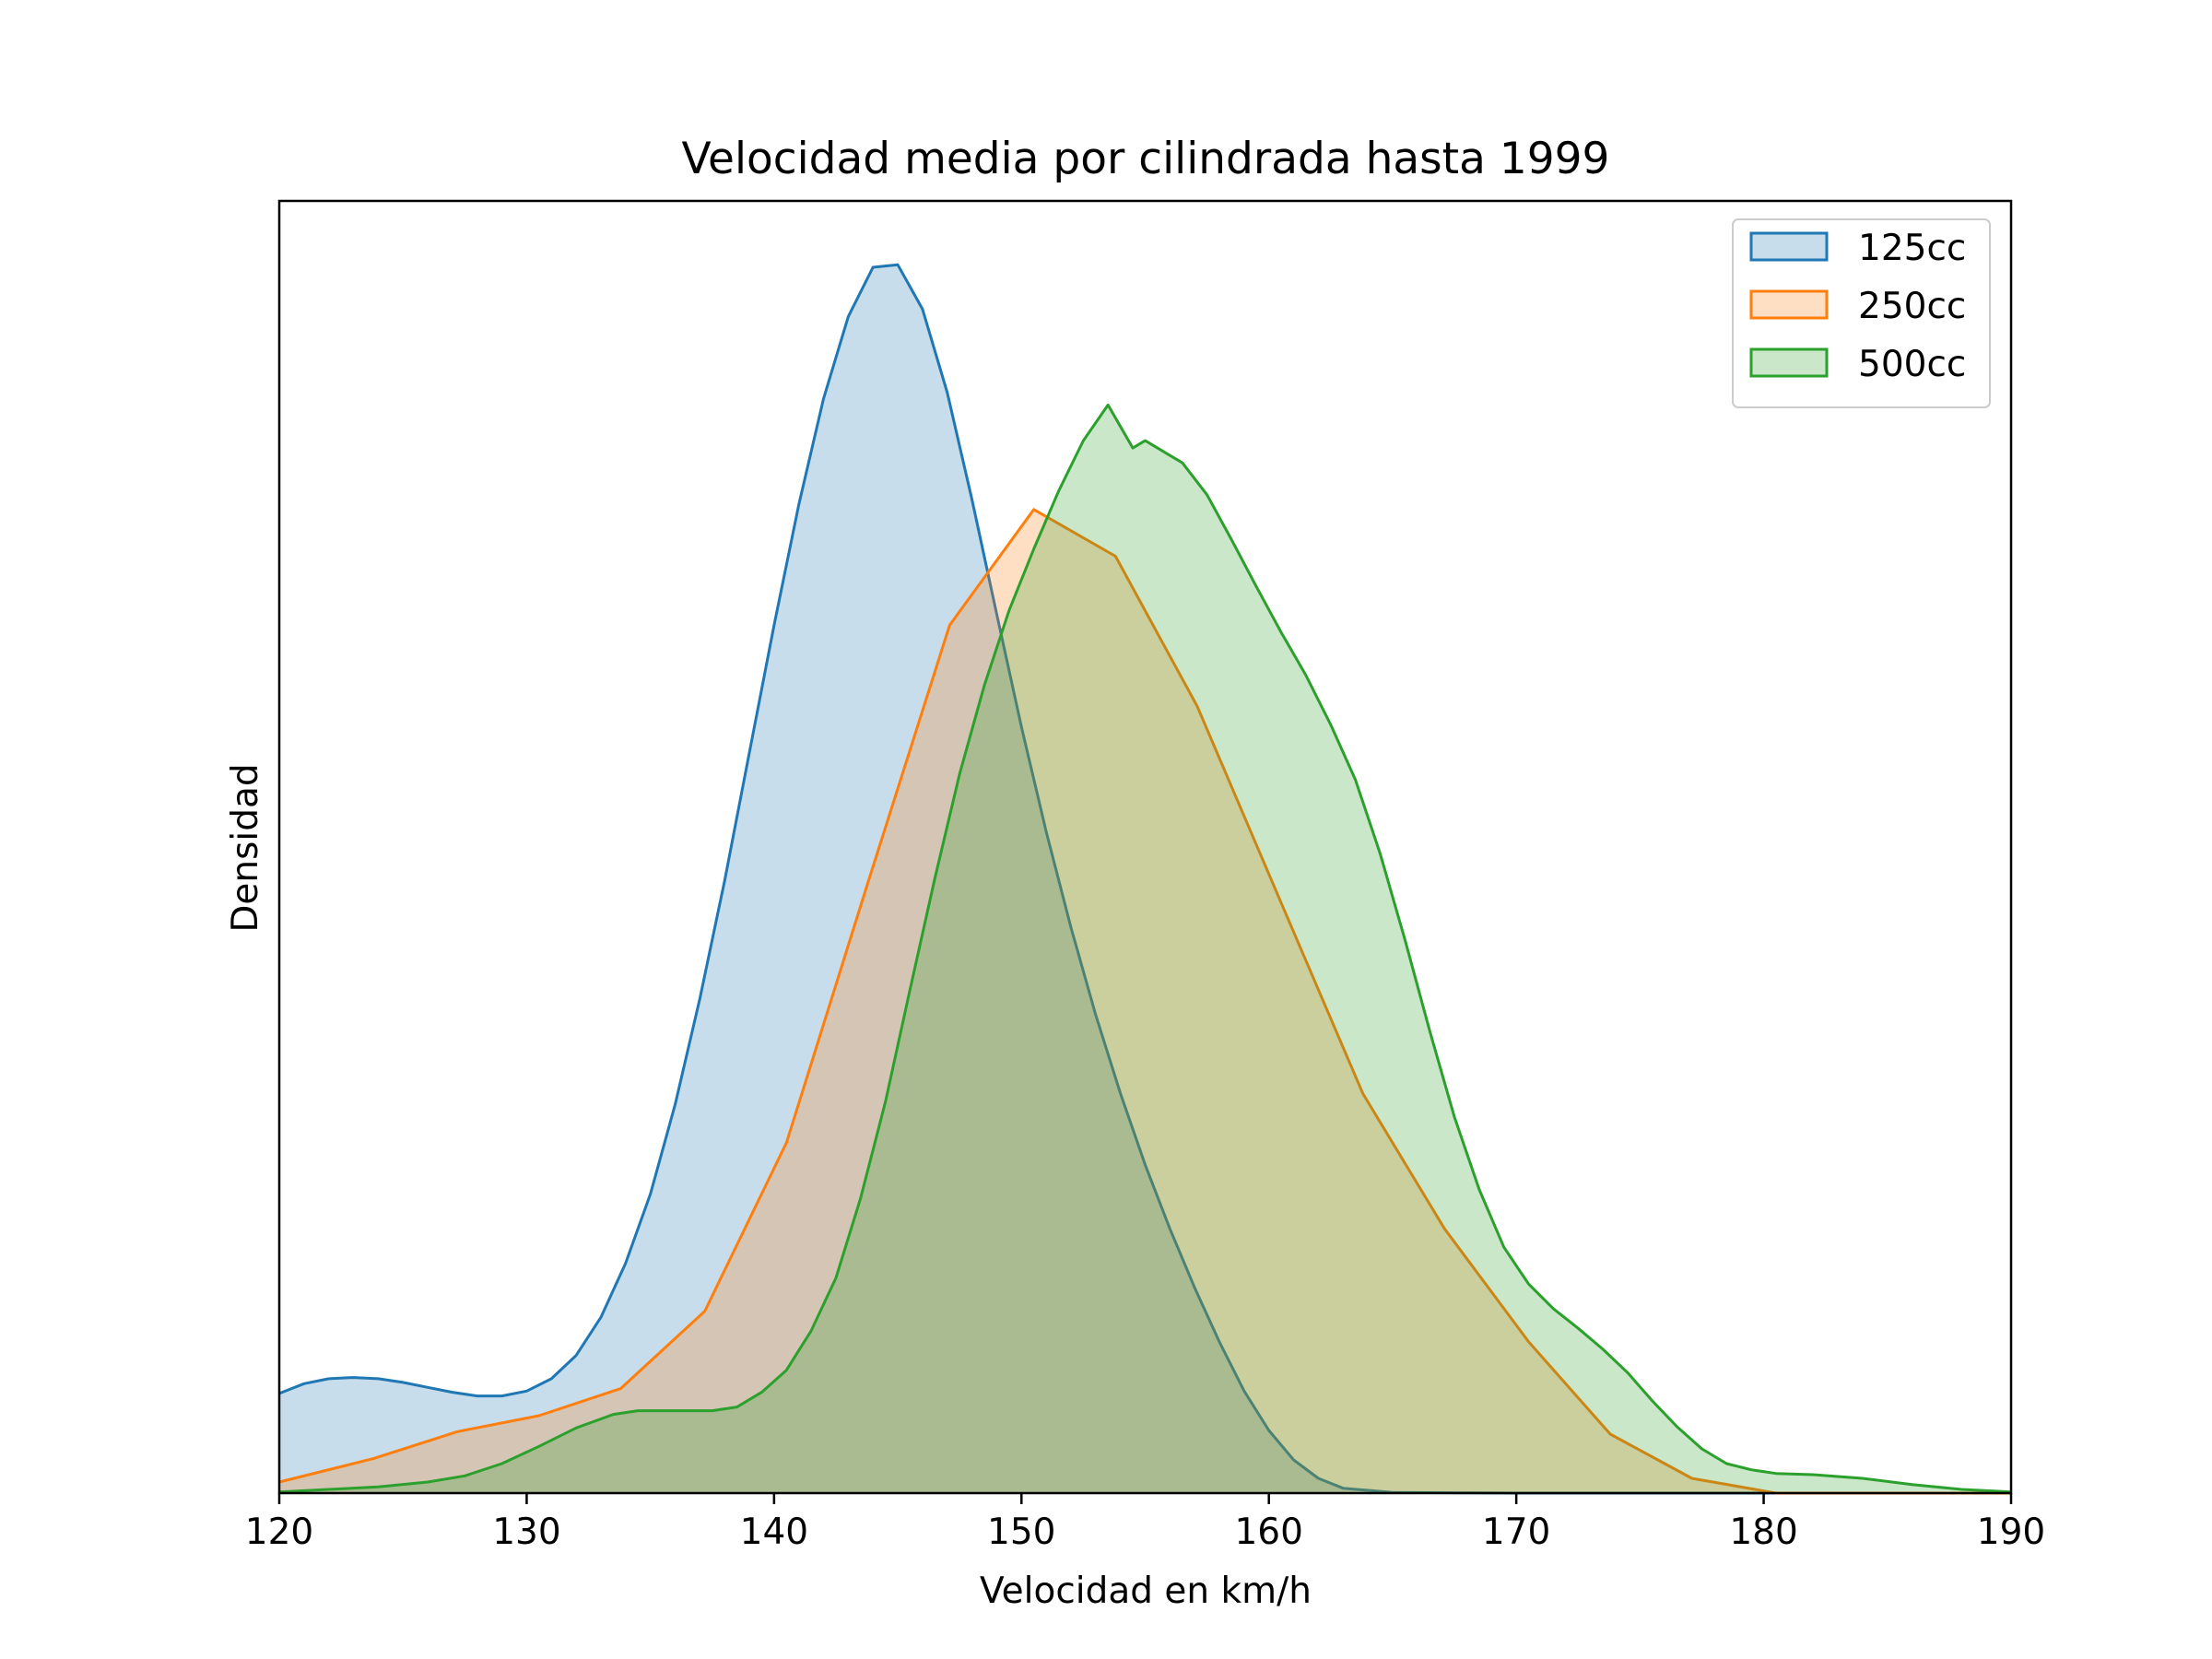  What do you see at coordinates (279, 1532) in the screenshot?
I see `x-tick-label: 120` at bounding box center [279, 1532].